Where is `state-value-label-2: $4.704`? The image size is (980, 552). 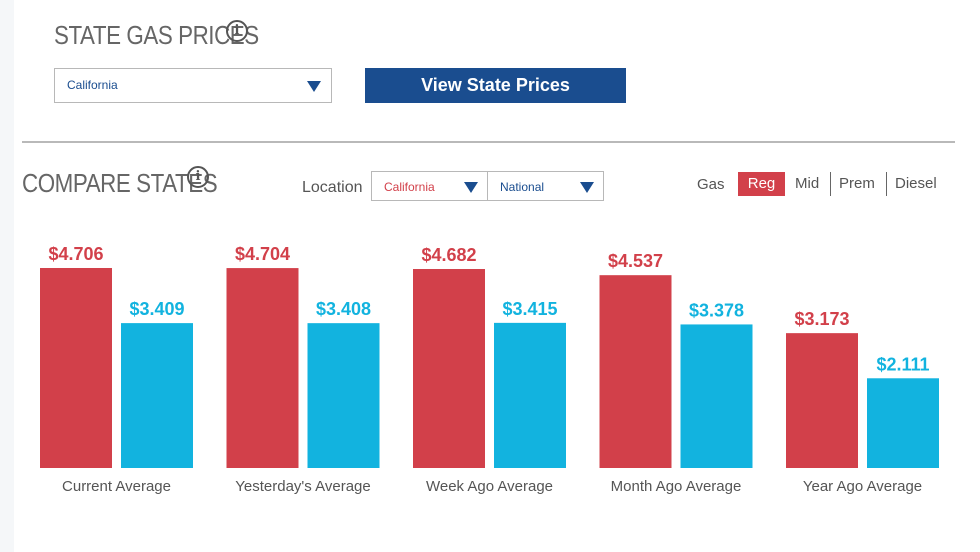 state-value-label-2: $4.704 is located at coordinates (262, 254).